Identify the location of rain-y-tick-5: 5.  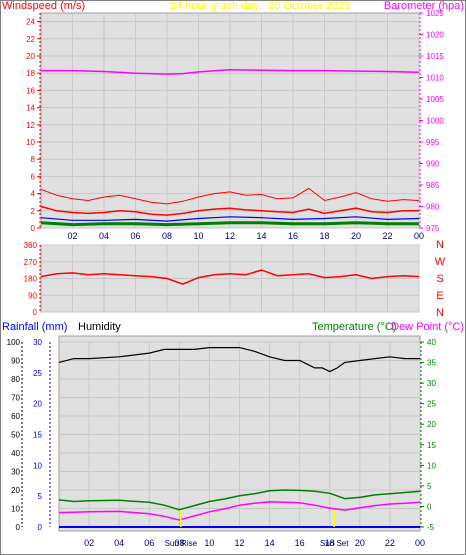
(40, 496).